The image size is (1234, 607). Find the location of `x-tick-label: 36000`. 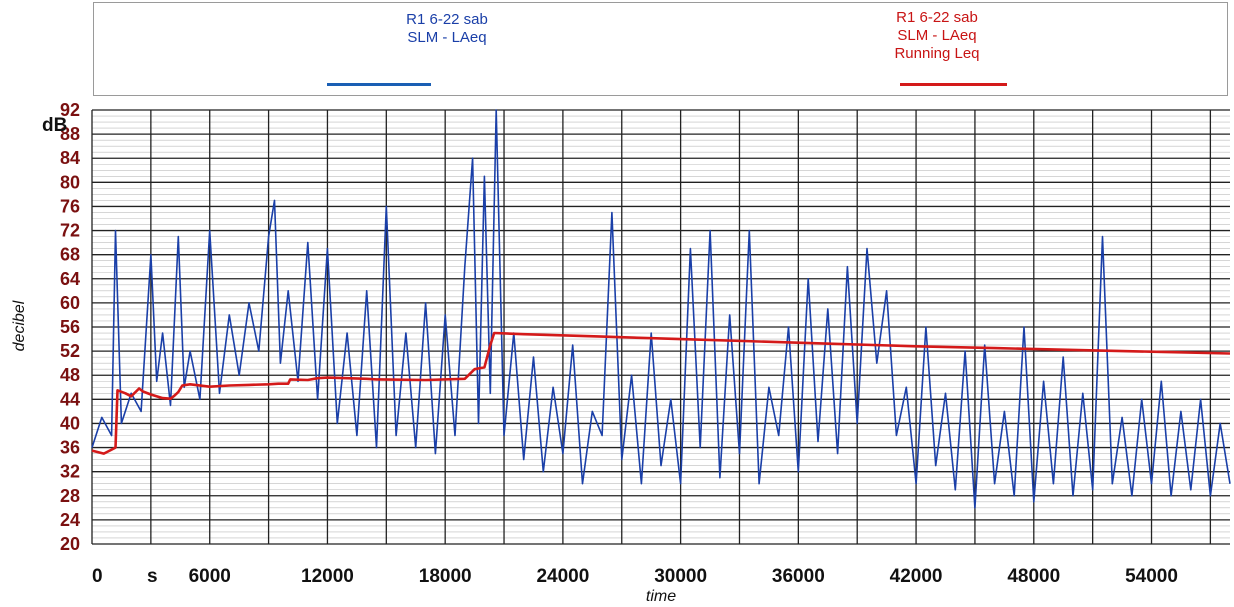

x-tick-label: 36000 is located at coordinates (798, 576).